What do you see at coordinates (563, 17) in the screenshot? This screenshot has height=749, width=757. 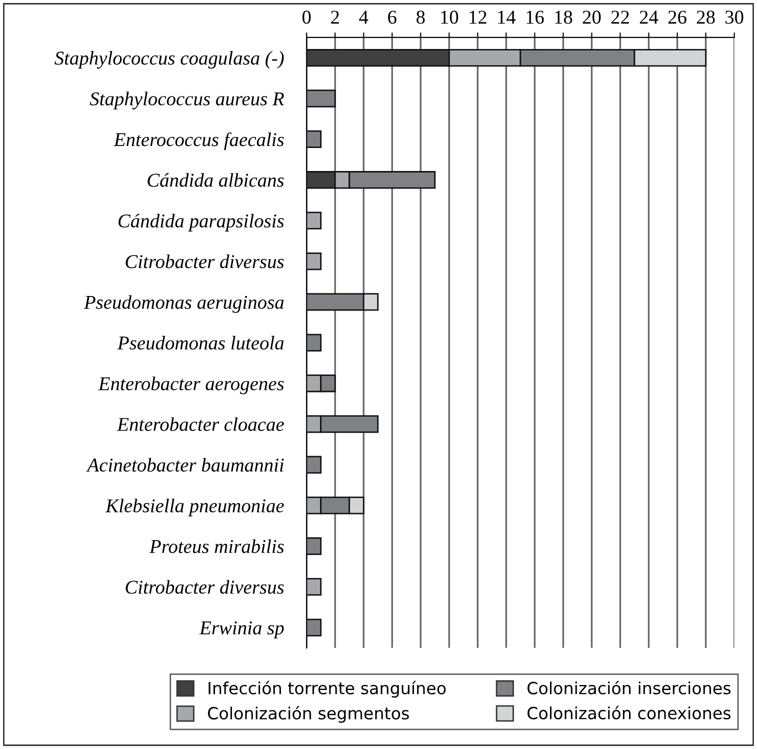 I see `x-tick-label: 18` at bounding box center [563, 17].